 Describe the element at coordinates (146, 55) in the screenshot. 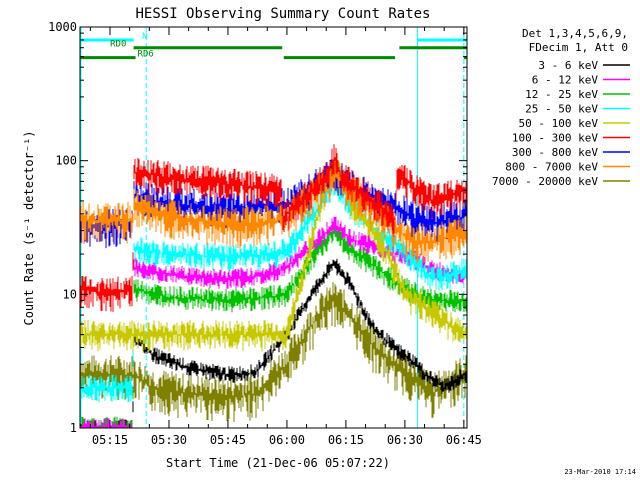

I see `flag-rd6-label: RD6` at that location.